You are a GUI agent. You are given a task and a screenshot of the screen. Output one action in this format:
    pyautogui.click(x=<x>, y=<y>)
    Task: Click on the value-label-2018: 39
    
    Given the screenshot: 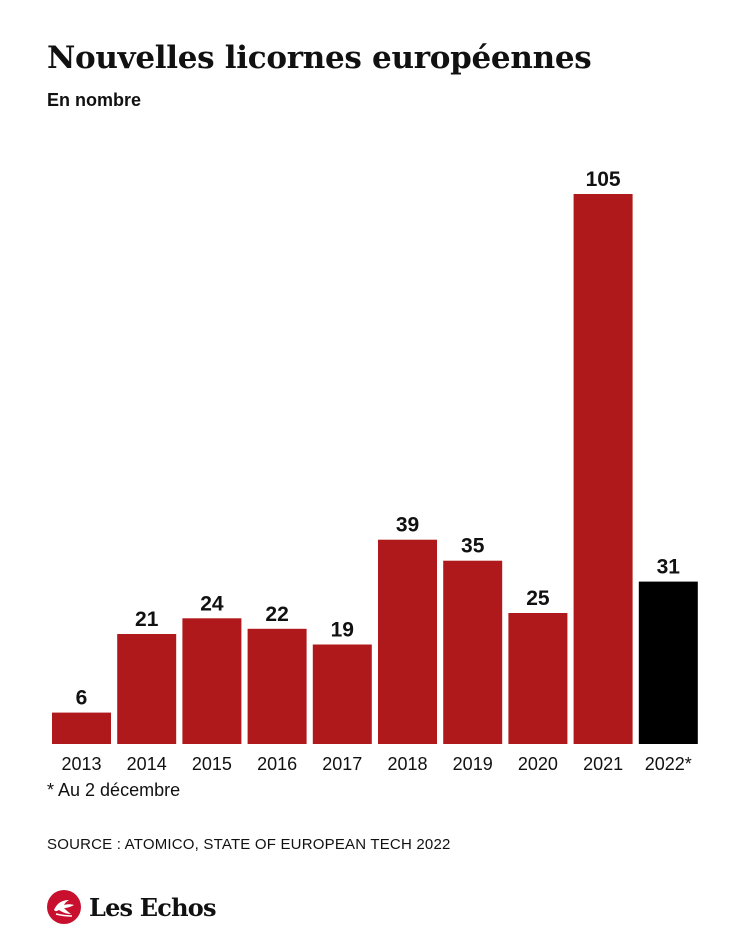 What is the action you would take?
    pyautogui.click(x=407, y=525)
    